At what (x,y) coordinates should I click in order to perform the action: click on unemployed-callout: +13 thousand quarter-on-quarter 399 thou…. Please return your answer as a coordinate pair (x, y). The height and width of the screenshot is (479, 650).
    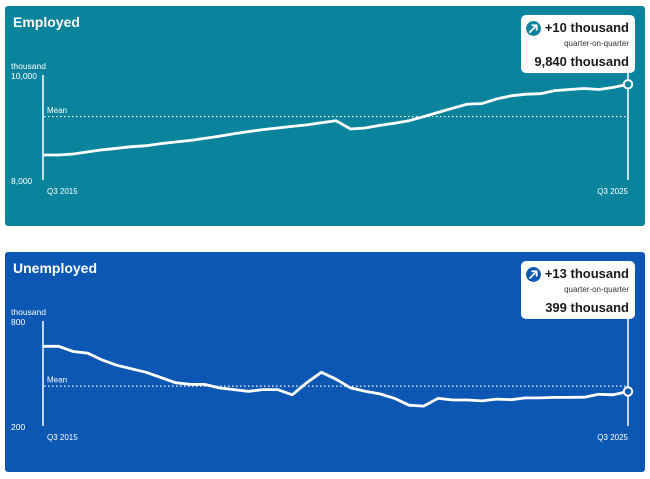
    Looking at the image, I should click on (578, 290).